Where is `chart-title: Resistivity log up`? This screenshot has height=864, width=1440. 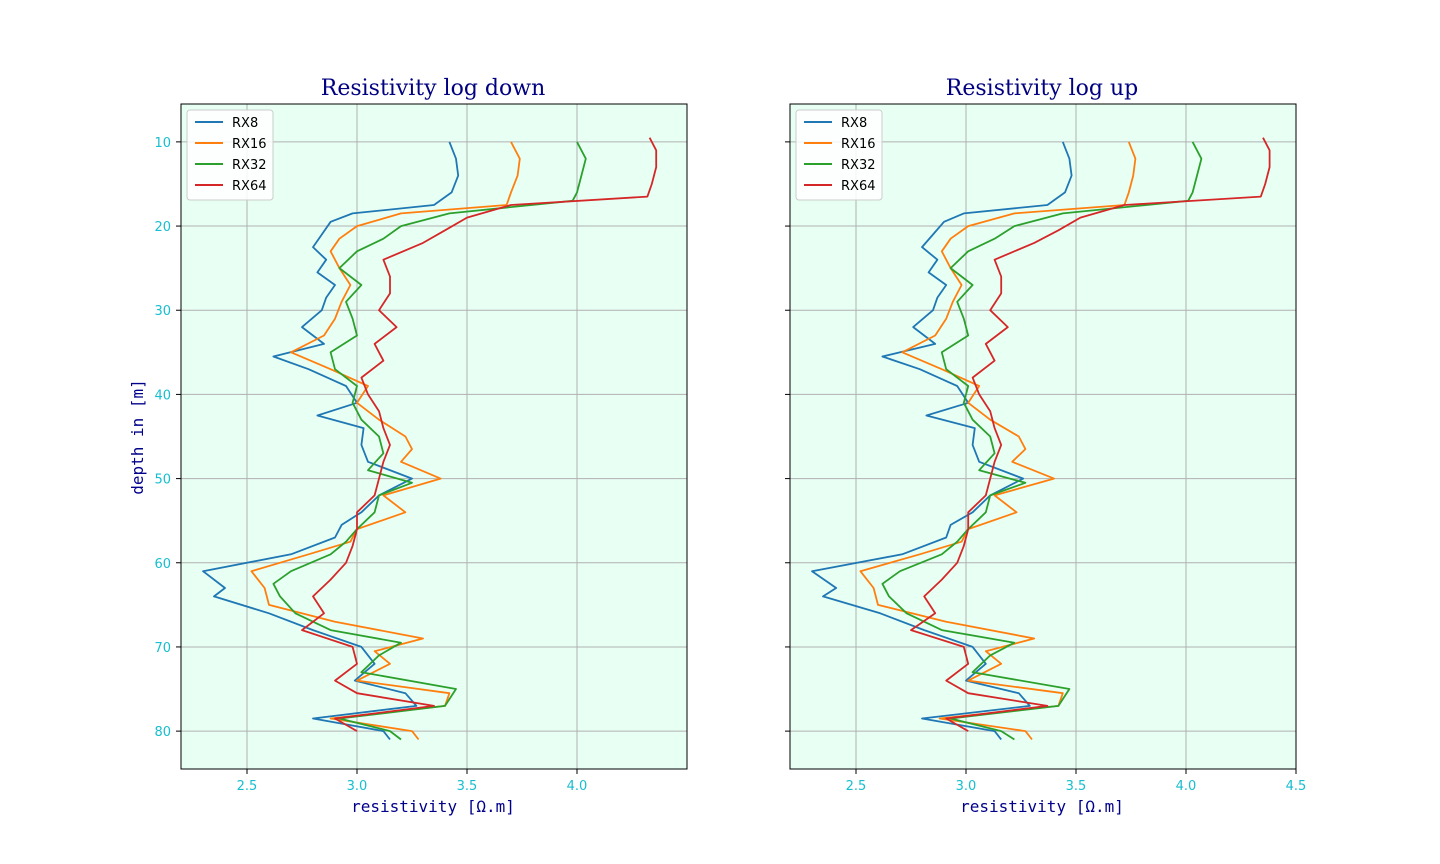 chart-title: Resistivity log up is located at coordinates (1042, 88).